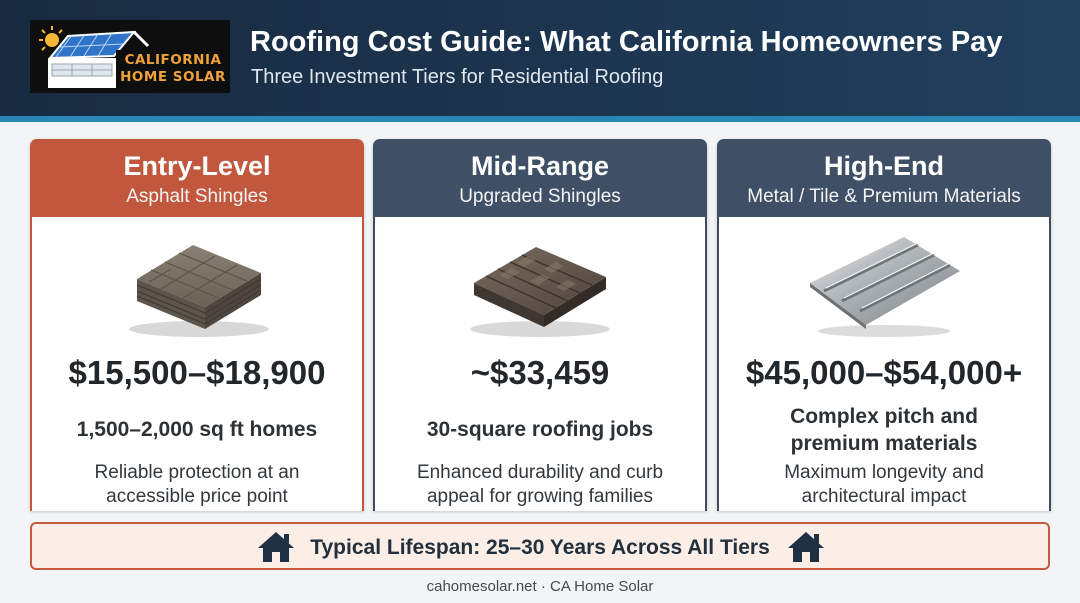 Image resolution: width=1080 pixels, height=603 pixels. Describe the element at coordinates (884, 196) in the screenshot. I see `tier-subtitle: Metal / Tile & Premium Materials` at that location.